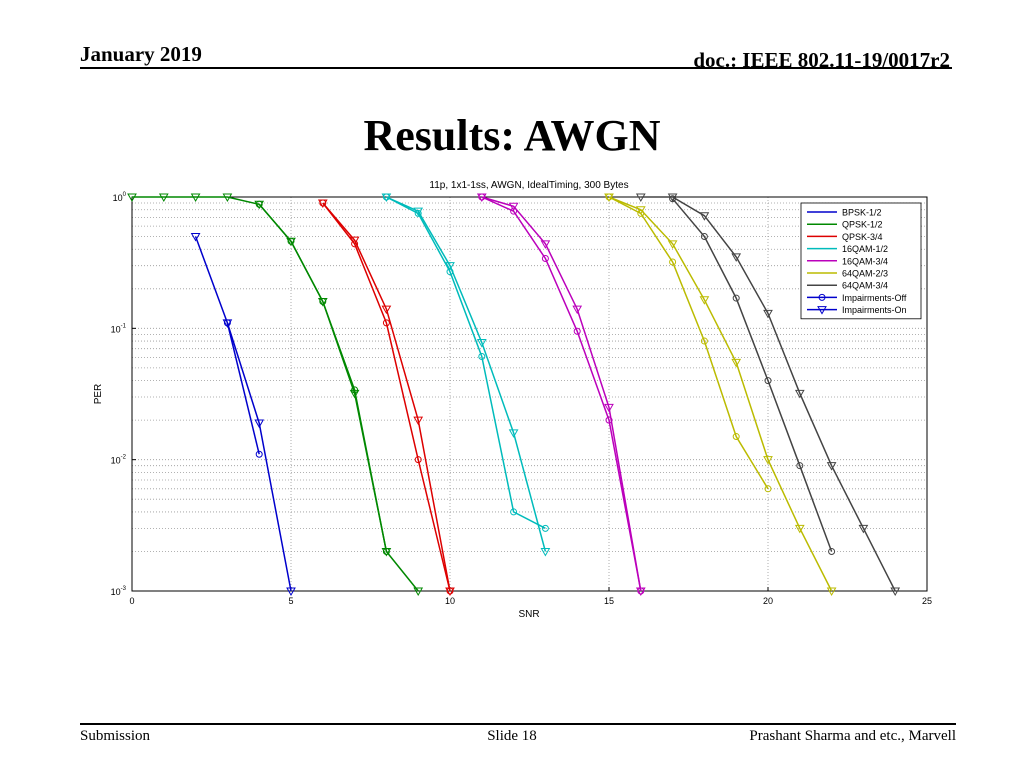 Image resolution: width=1024 pixels, height=768 pixels. What do you see at coordinates (243, 388) in the screenshot?
I see `series-bpsk-1-2-off` at bounding box center [243, 388].